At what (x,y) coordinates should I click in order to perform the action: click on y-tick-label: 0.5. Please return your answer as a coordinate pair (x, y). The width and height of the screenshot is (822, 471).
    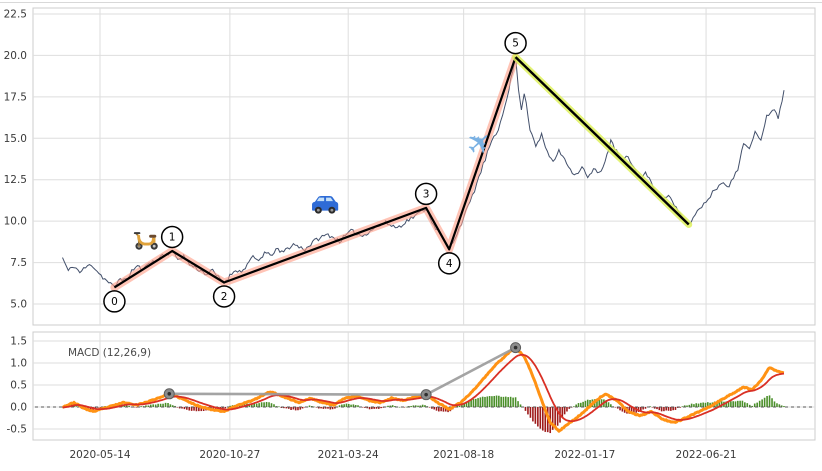
    Looking at the image, I should click on (18, 386).